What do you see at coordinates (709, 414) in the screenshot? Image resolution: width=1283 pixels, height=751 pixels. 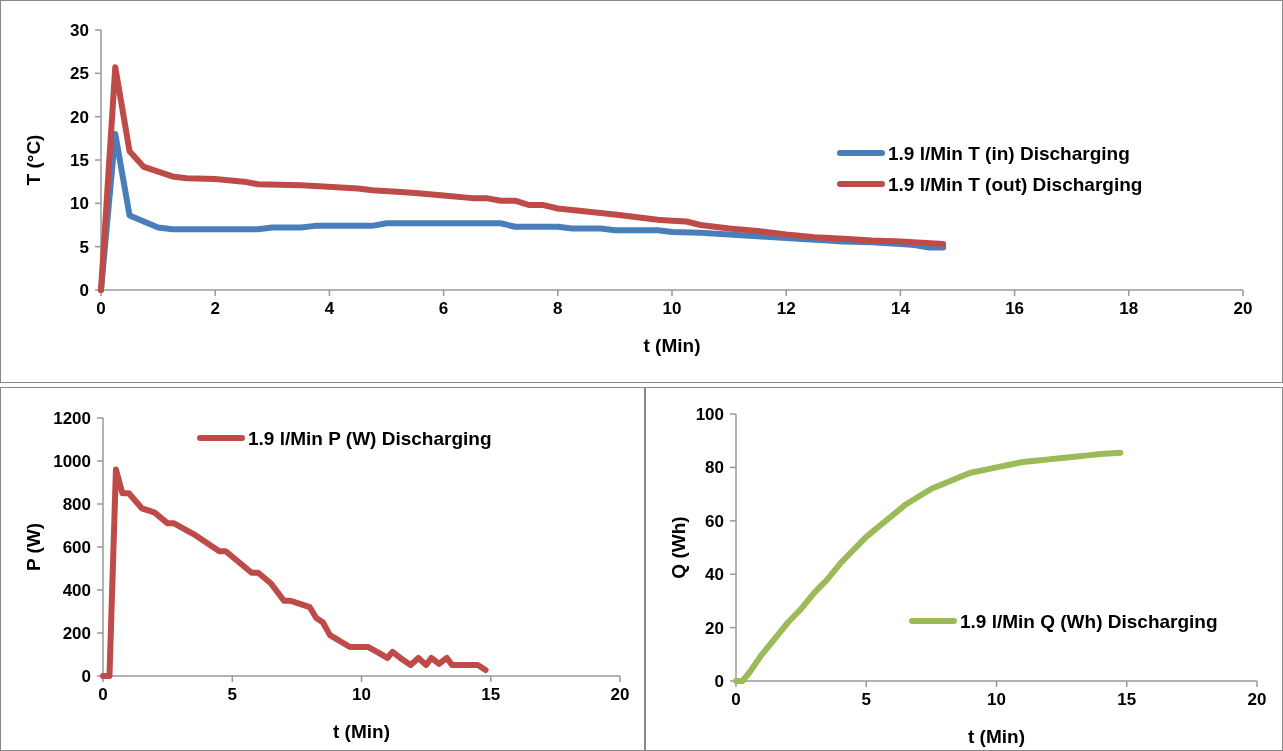 I see `y-tick-label: 100` at bounding box center [709, 414].